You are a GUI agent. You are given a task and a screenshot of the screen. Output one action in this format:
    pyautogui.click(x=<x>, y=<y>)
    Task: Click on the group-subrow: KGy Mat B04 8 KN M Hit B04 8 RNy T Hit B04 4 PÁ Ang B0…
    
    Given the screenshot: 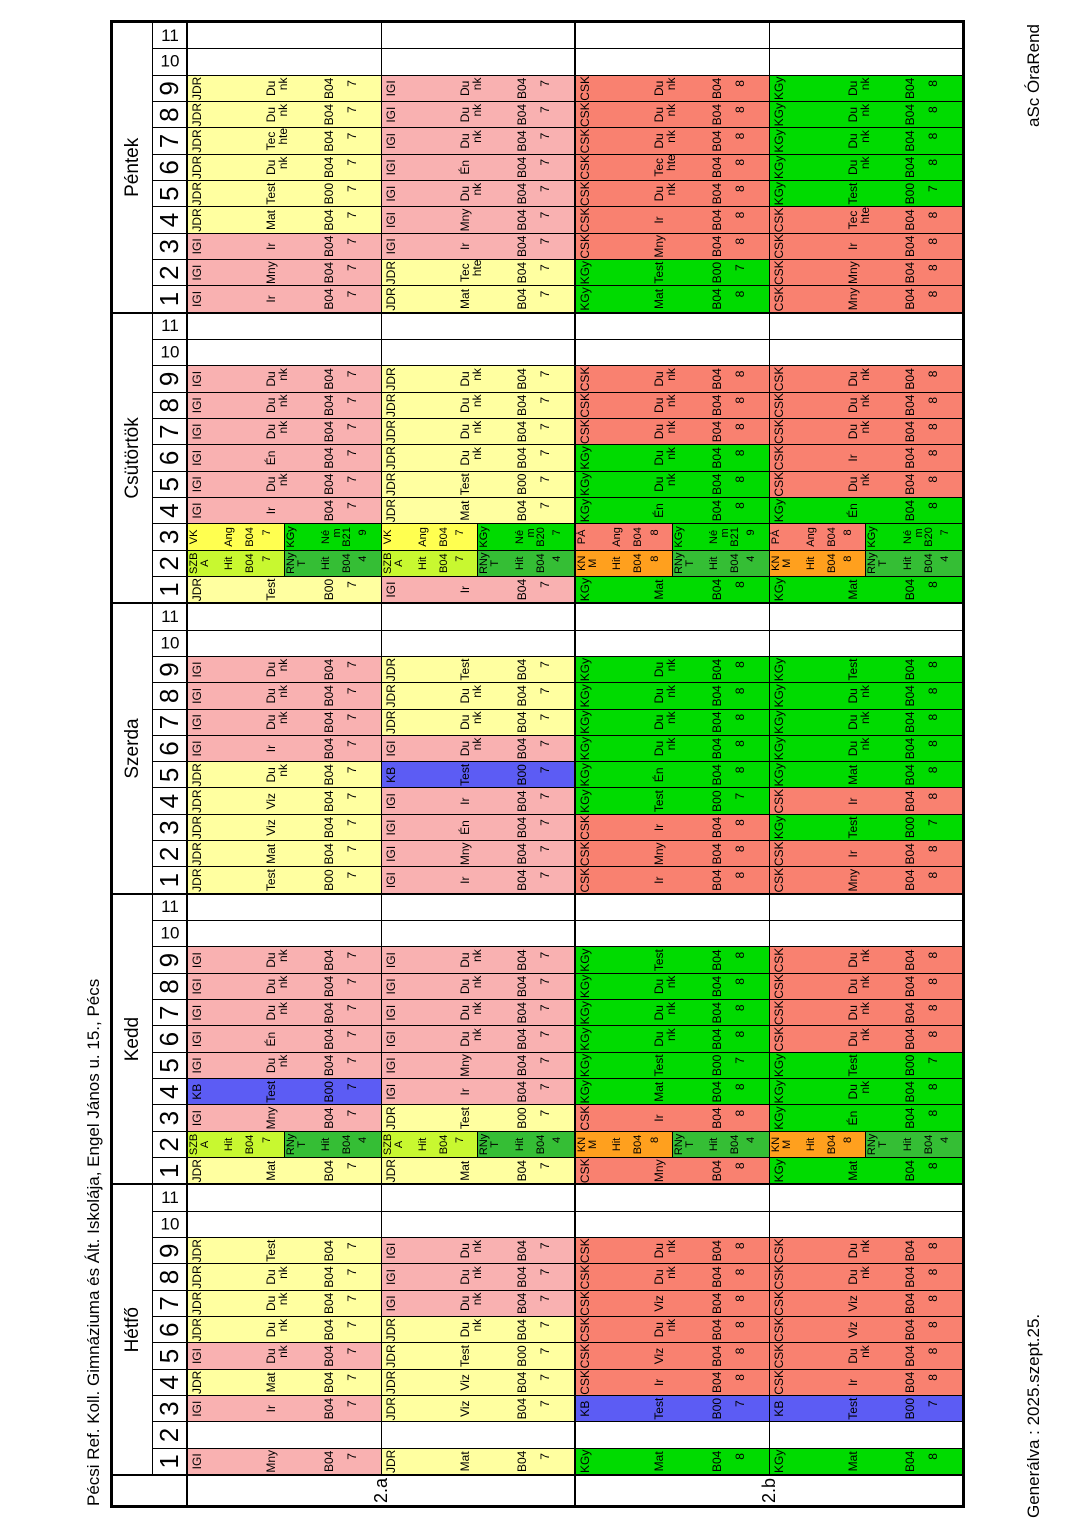 What is the action you would take?
    pyautogui.click(x=673, y=458)
    